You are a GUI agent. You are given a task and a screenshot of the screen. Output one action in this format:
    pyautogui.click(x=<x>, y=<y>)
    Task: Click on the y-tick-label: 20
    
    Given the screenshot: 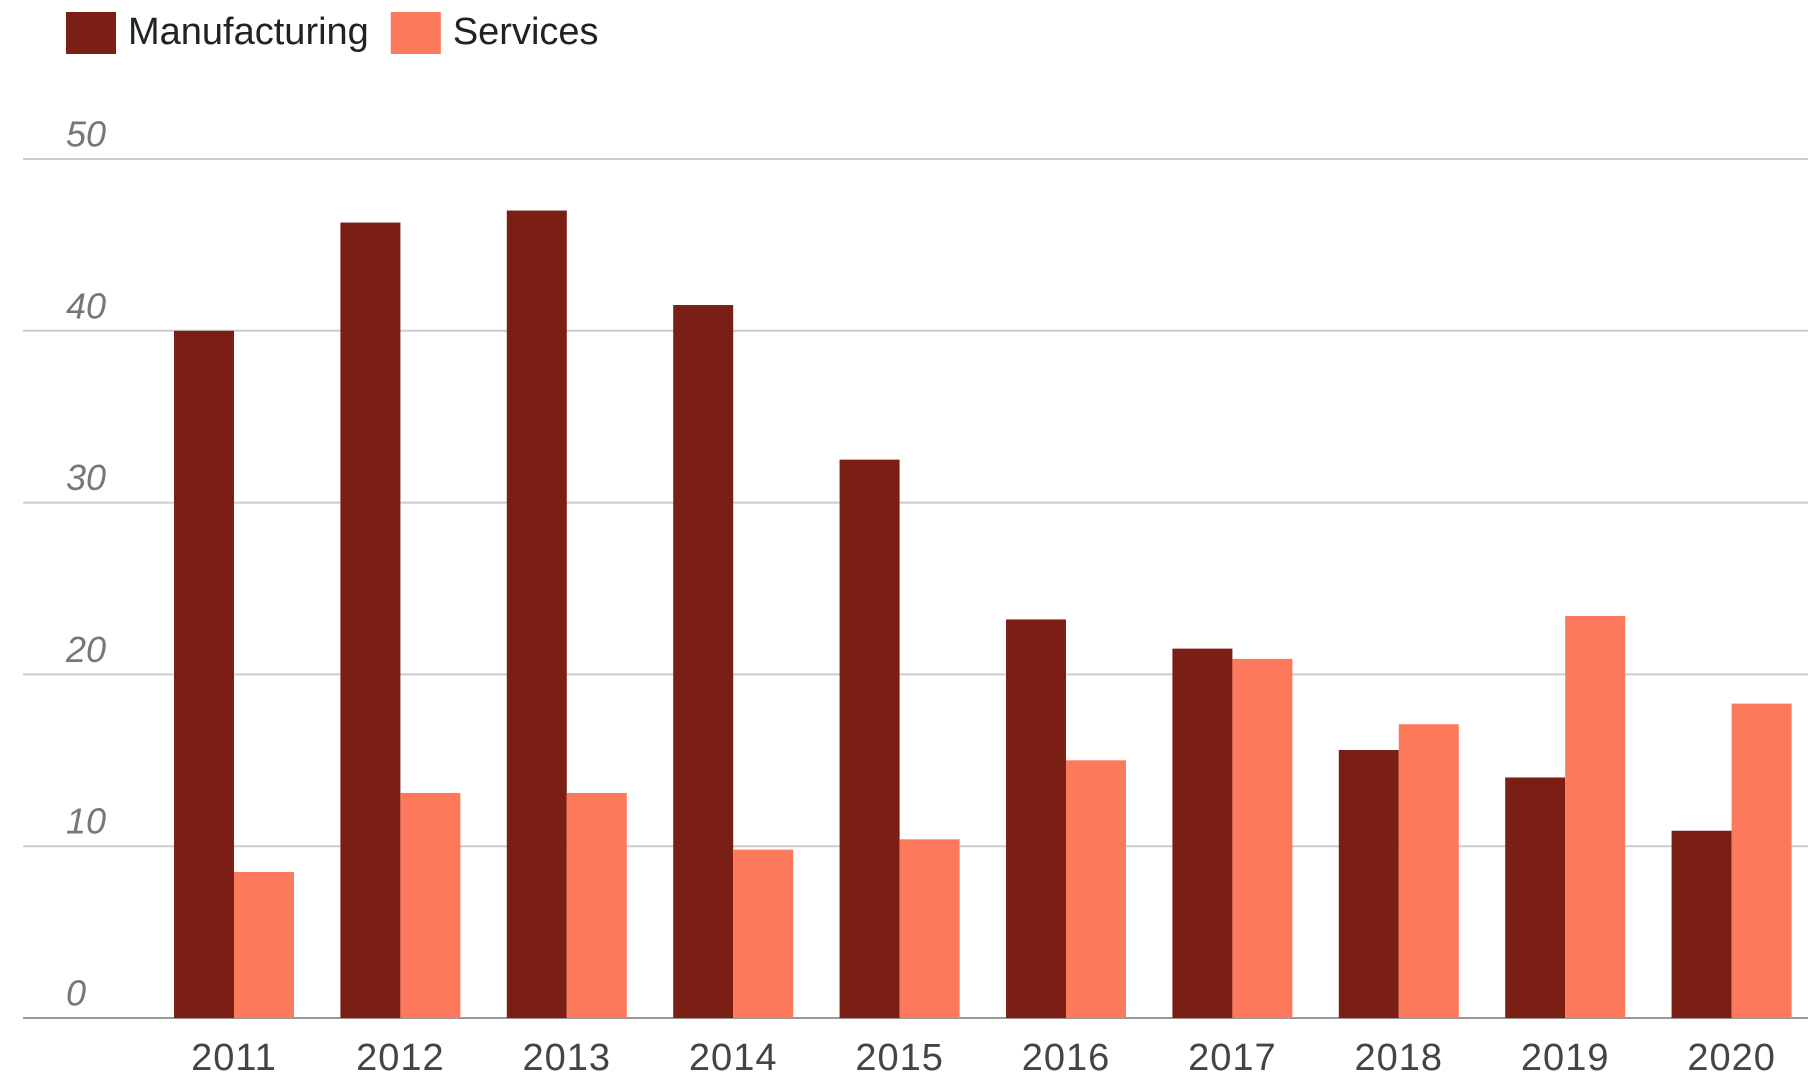 What is the action you would take?
    pyautogui.click(x=85, y=649)
    